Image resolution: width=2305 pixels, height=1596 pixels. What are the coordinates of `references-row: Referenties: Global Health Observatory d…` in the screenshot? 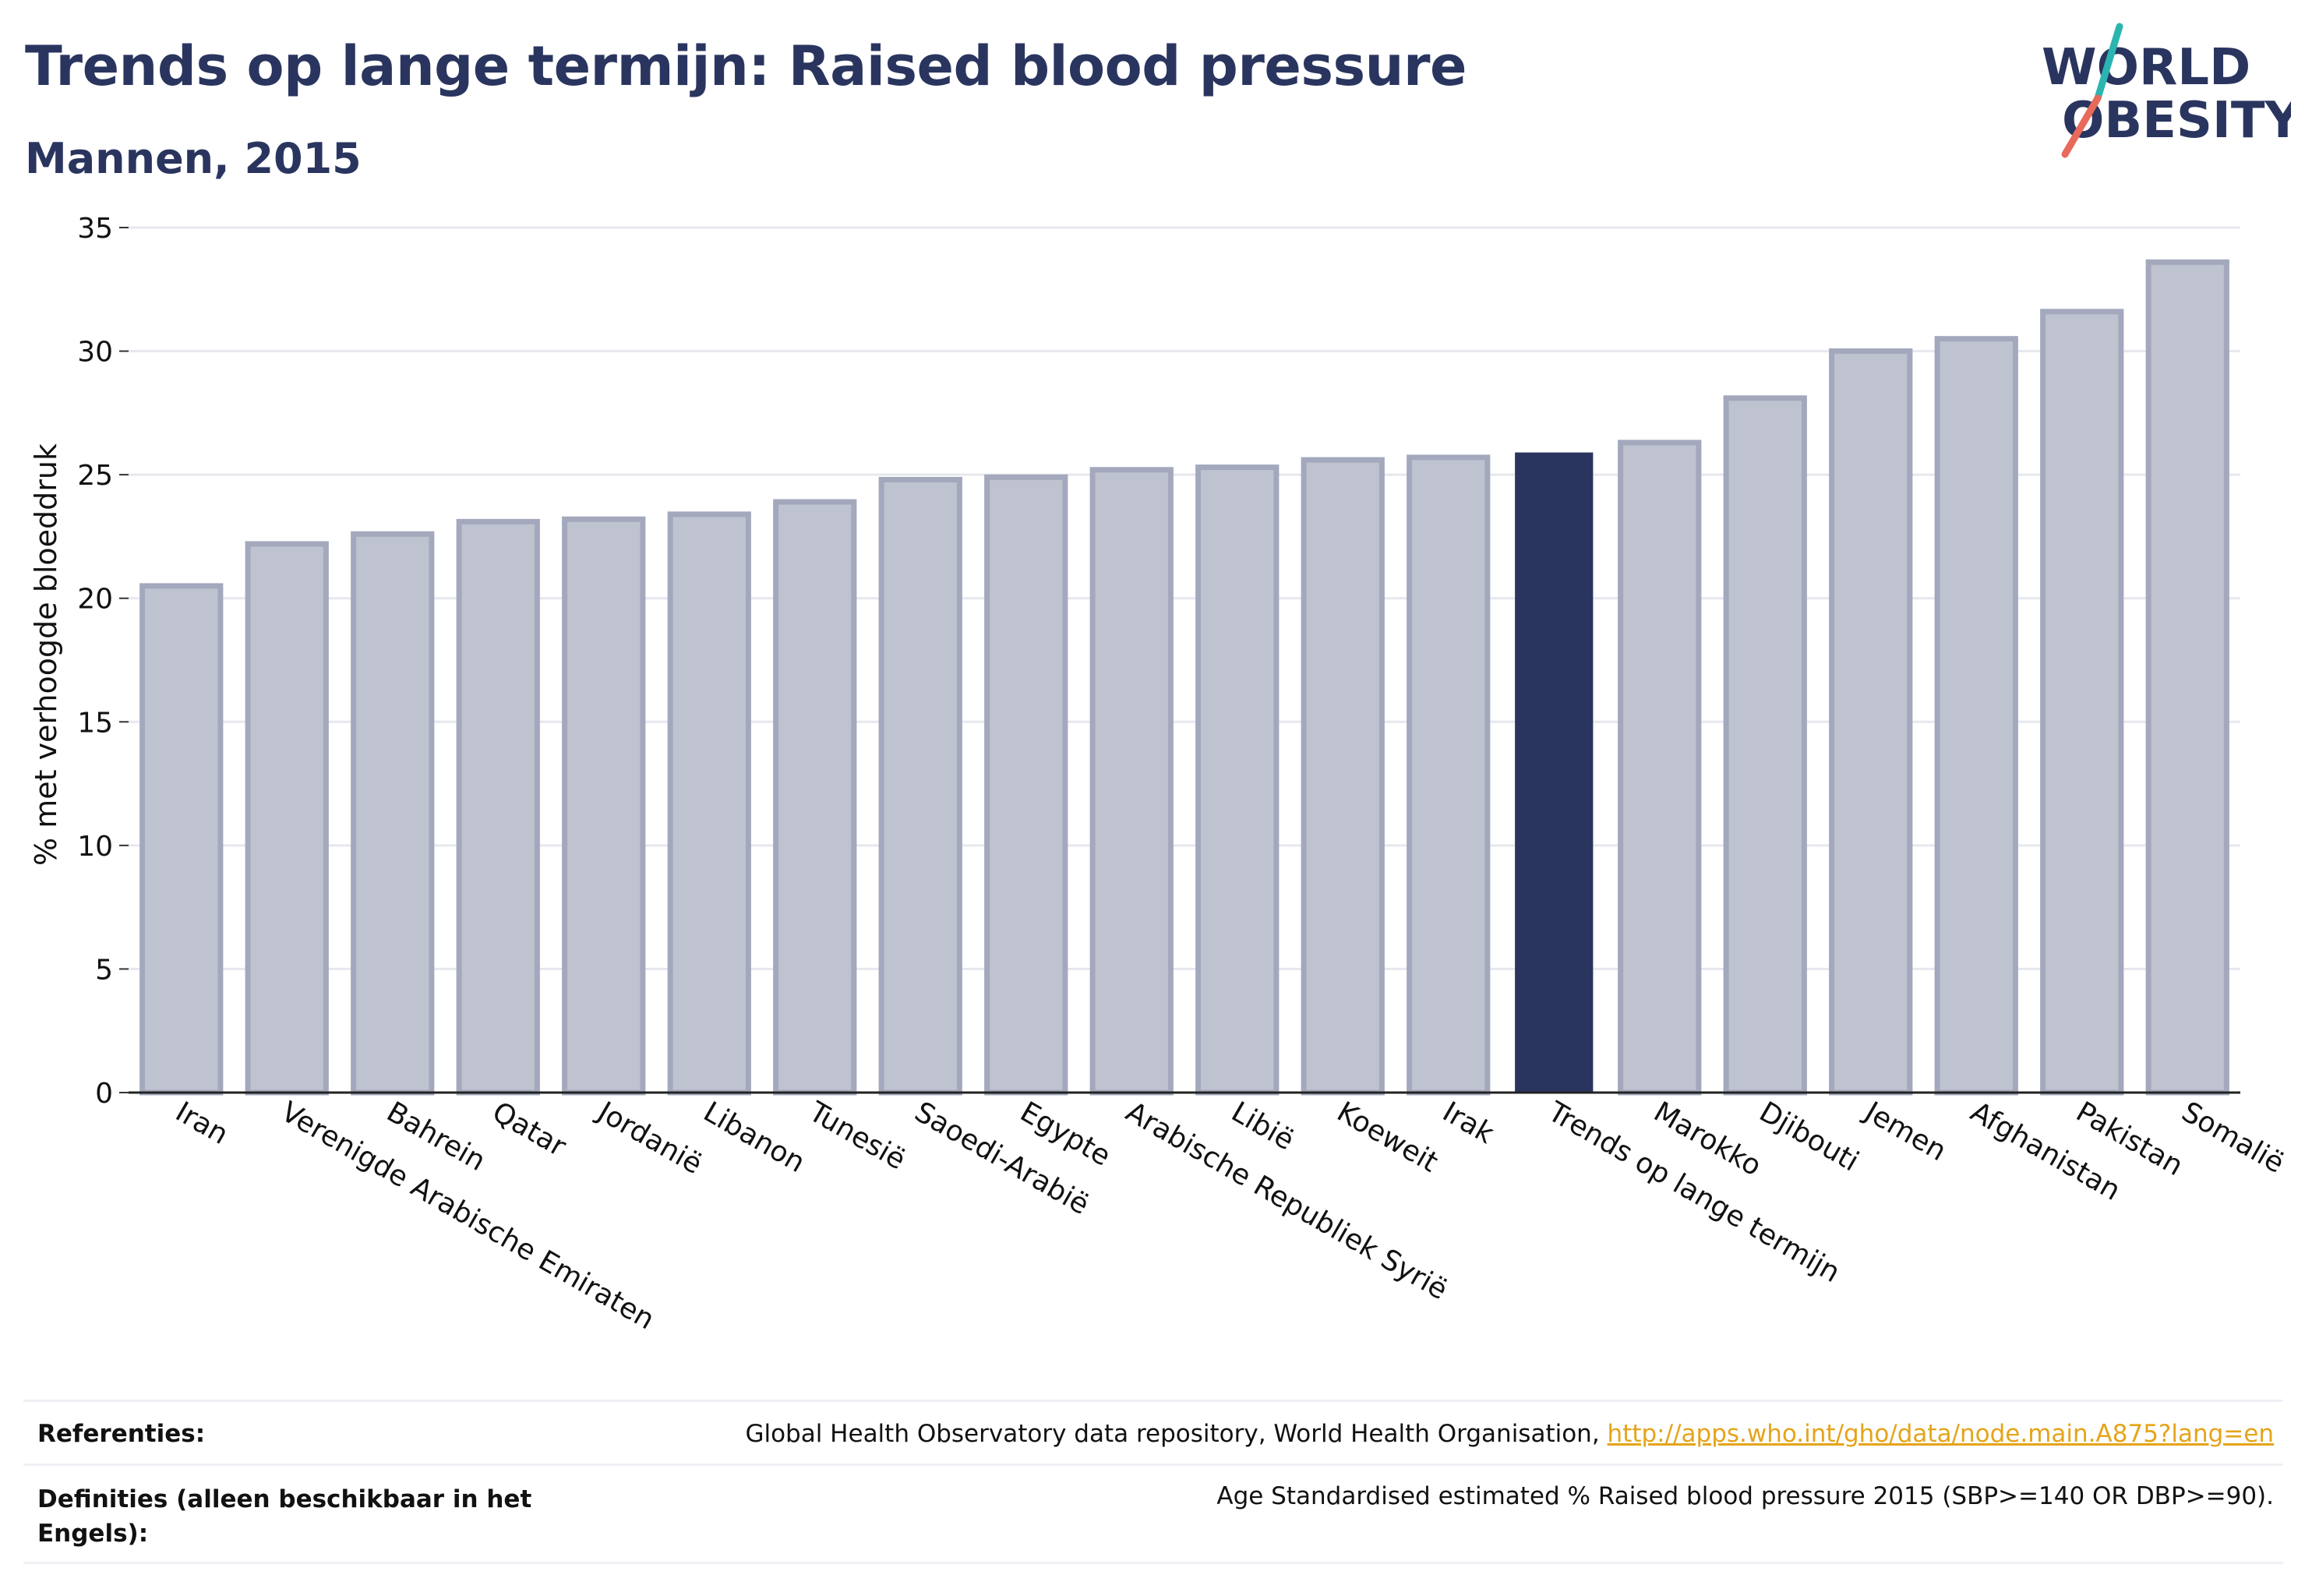 It's located at (1153, 1439).